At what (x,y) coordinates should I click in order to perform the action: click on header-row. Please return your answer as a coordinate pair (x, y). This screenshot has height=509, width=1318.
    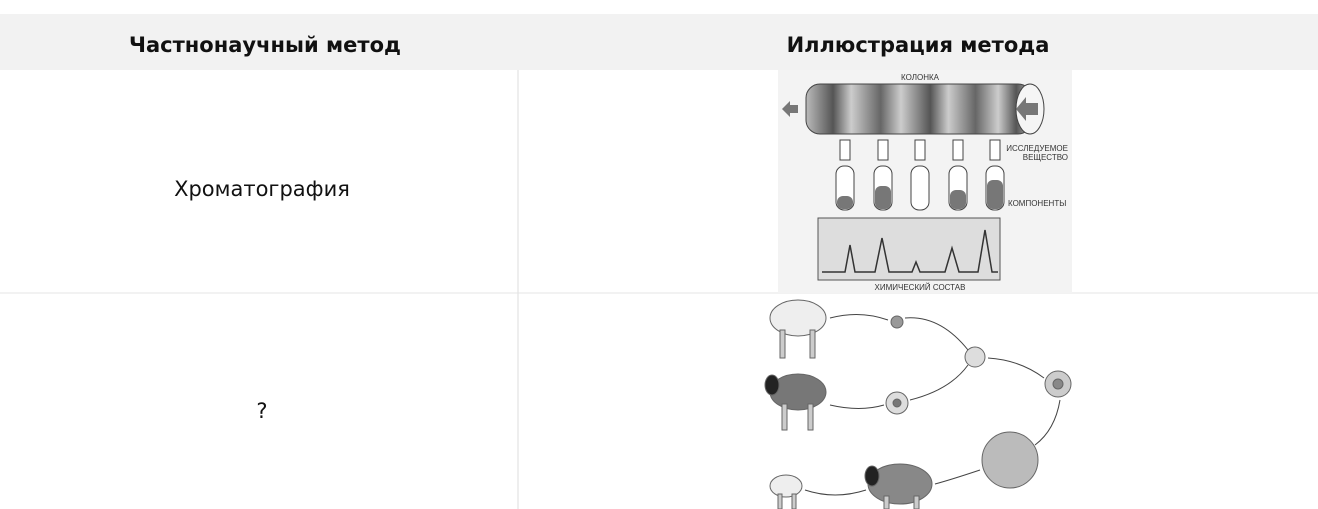
    Looking at the image, I should click on (659, 42).